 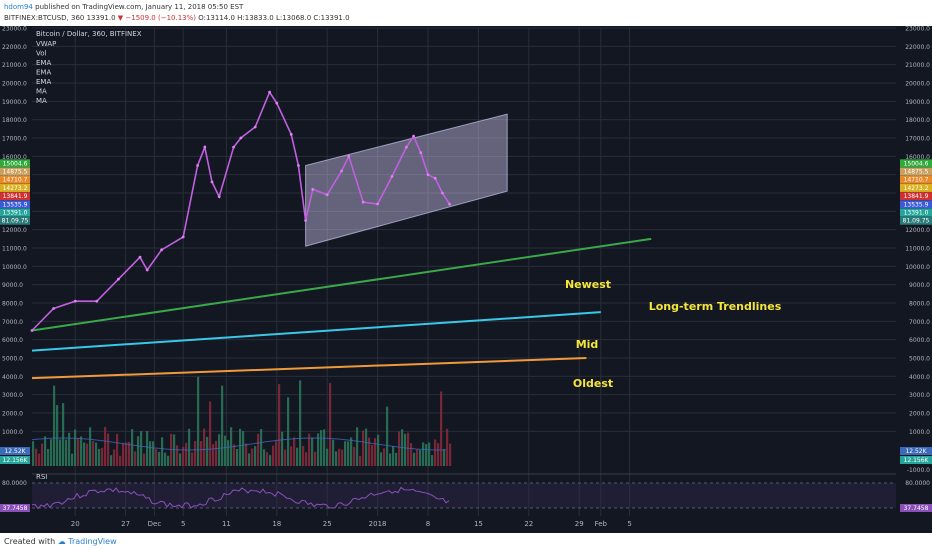 What do you see at coordinates (14, 65) in the screenshot?
I see `y-tick-label-left: 21000.0` at bounding box center [14, 65].